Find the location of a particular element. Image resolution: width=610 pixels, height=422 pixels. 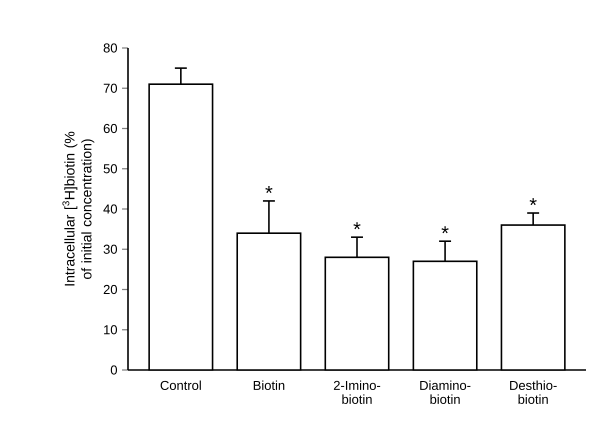

y-tick-label: 10 is located at coordinates (111, 329).